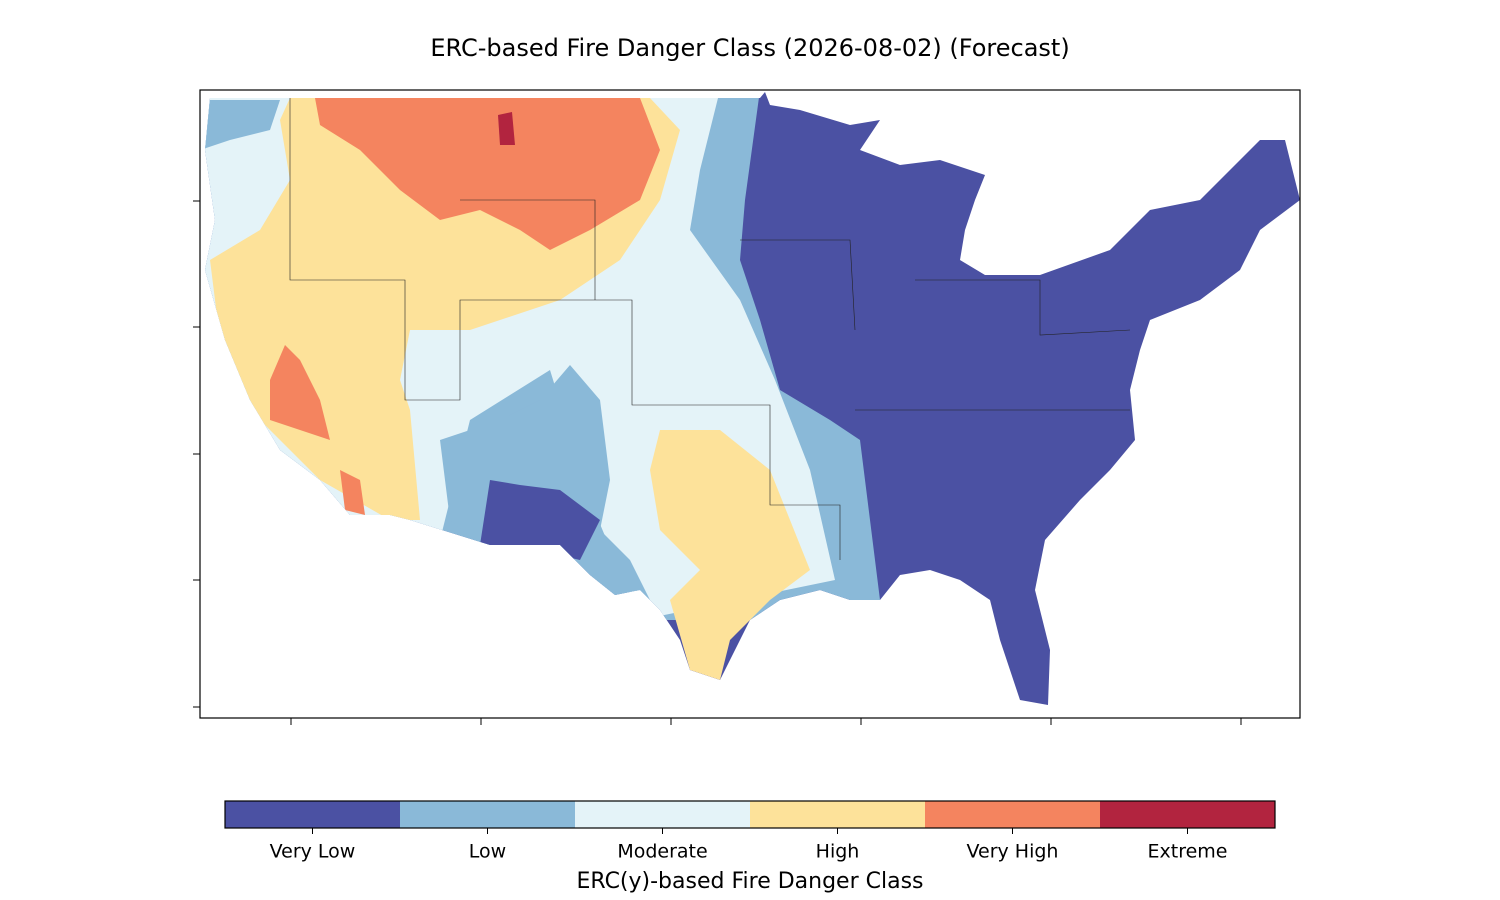  I want to click on colorbar: Very Low Low Moderate High Very High Extreme, so click(750, 831).